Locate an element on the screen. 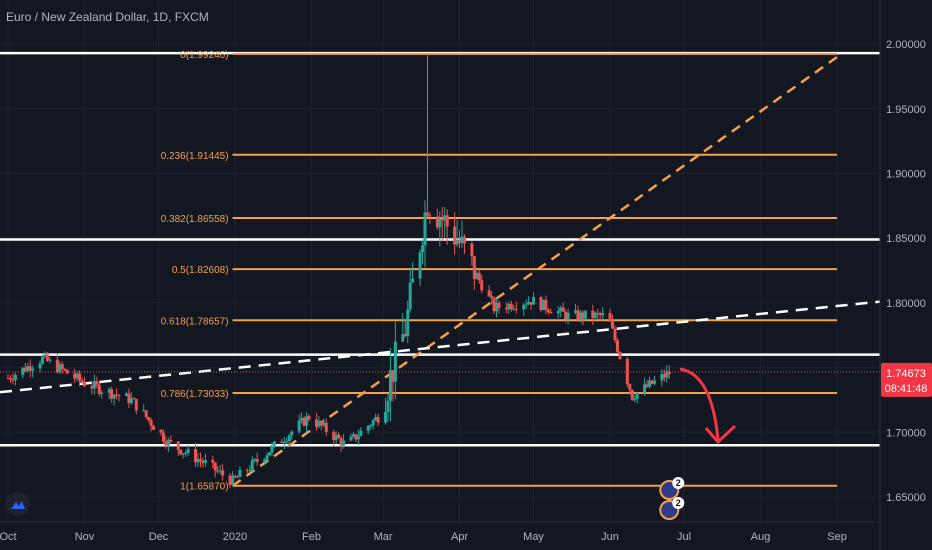 The image size is (932, 550). time-tick-label: Aug is located at coordinates (761, 537).